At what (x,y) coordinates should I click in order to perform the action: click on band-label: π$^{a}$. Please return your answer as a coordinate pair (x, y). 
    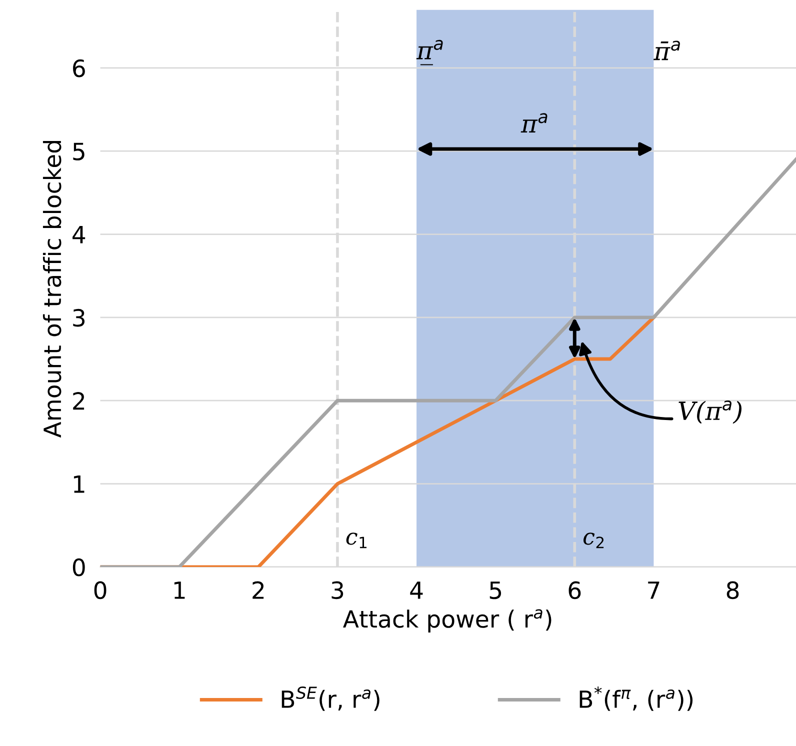
    Looking at the image, I should click on (534, 123).